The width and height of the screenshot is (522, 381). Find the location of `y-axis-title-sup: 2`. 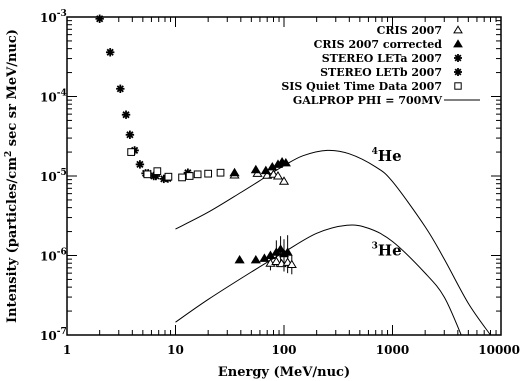

y-axis-title-sup: 2 is located at coordinates (9, 154).